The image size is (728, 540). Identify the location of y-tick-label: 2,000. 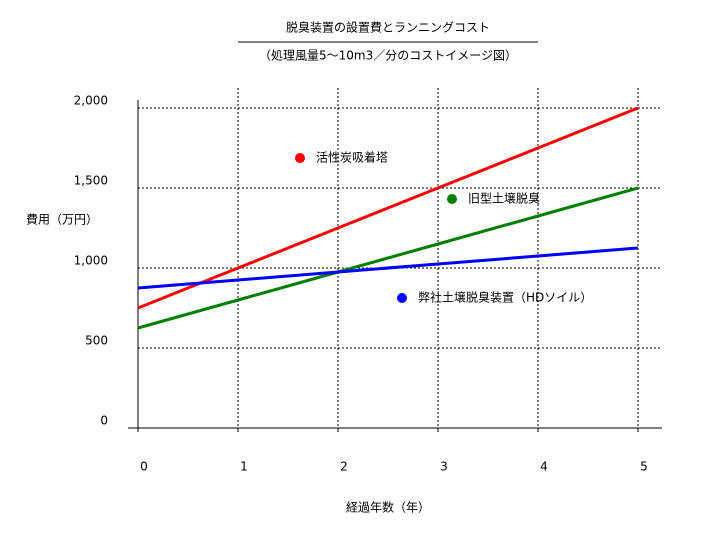
(91, 101).